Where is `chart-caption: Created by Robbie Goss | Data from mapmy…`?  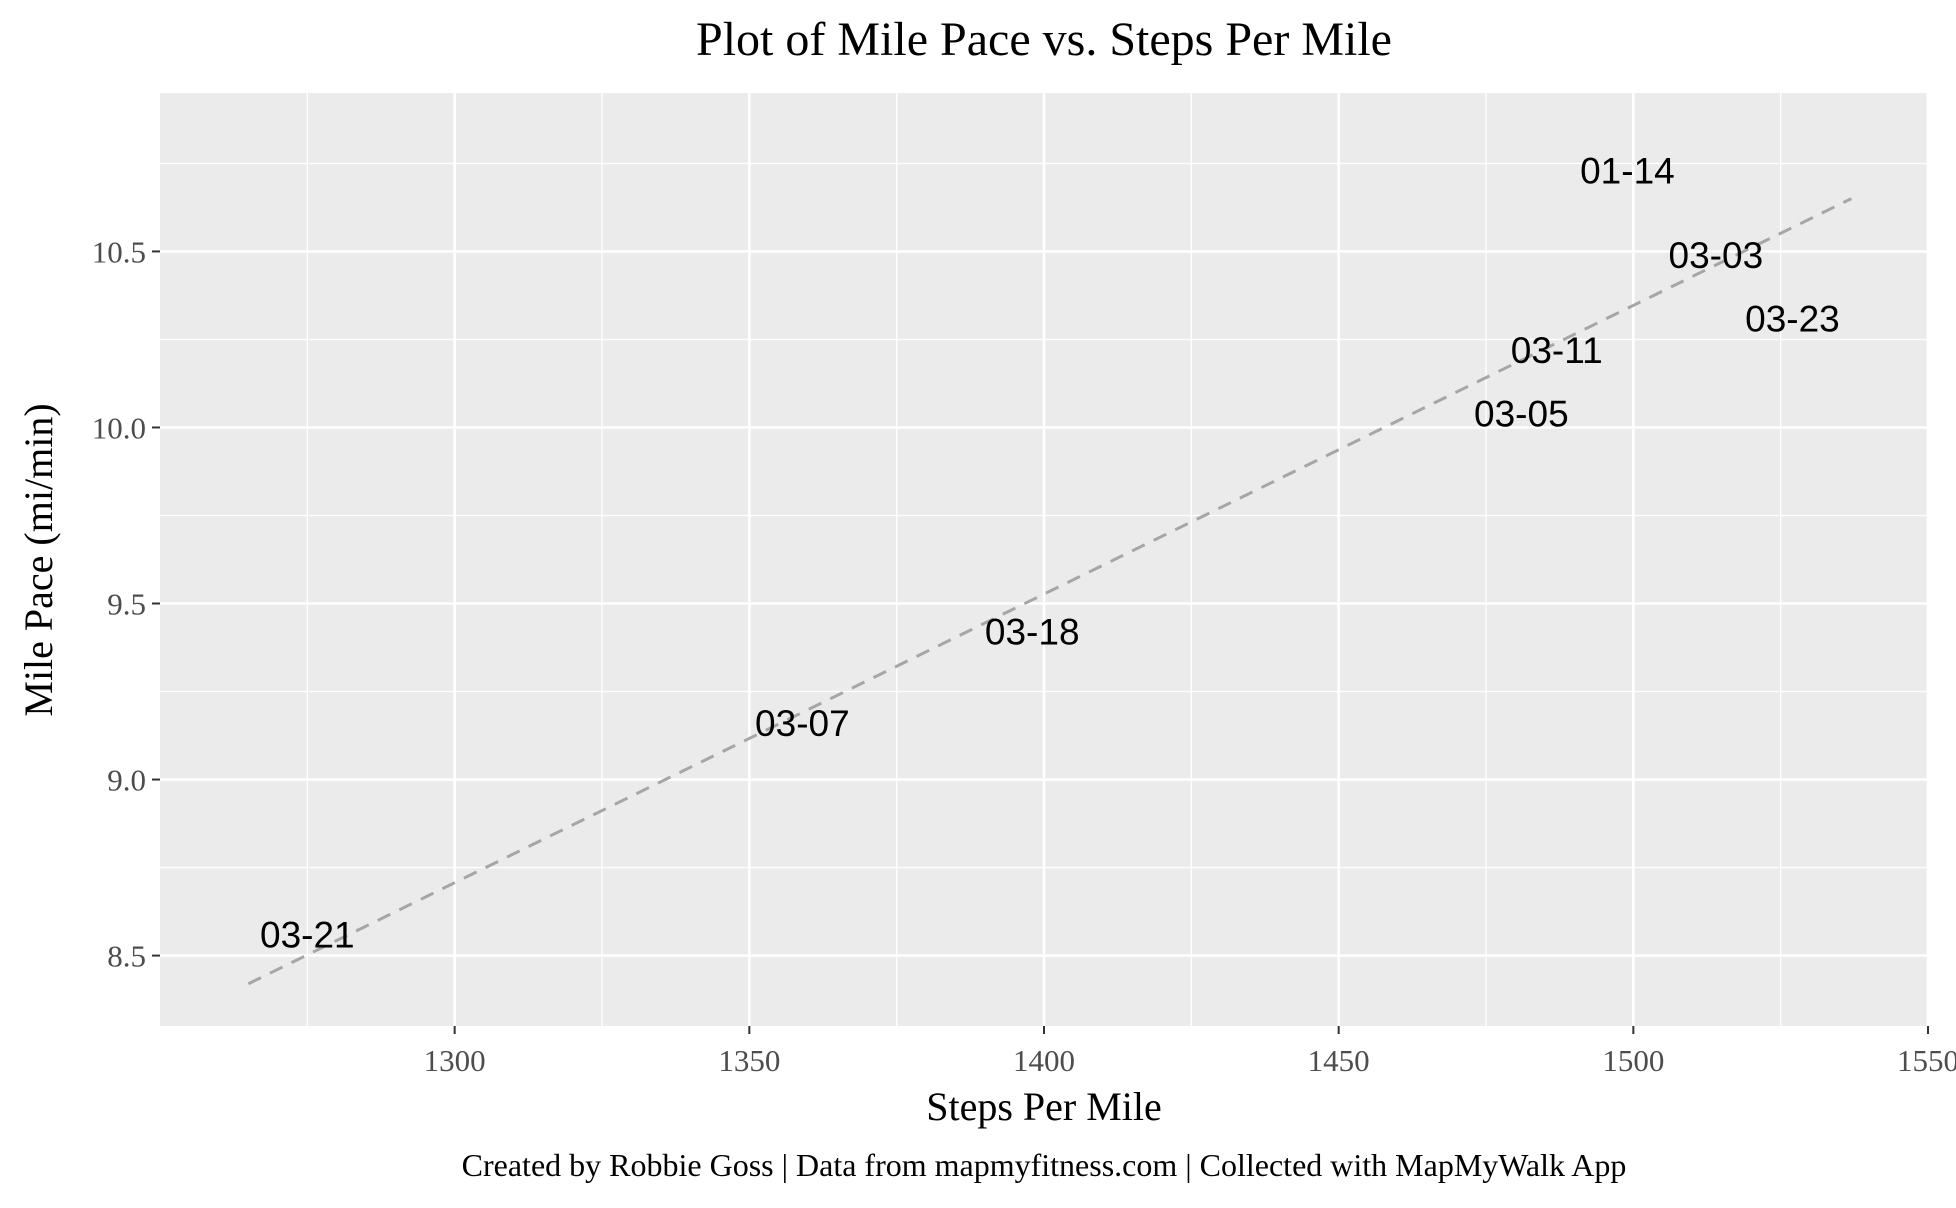
chart-caption: Created by Robbie Goss | Data from mapmy… is located at coordinates (1044, 1165).